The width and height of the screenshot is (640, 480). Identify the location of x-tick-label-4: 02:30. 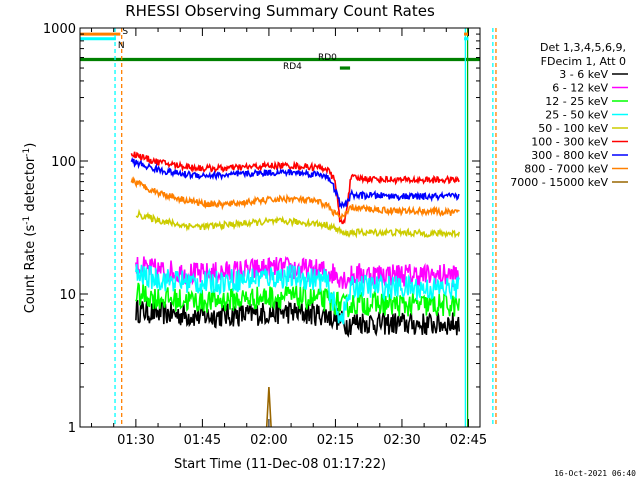
(401, 440).